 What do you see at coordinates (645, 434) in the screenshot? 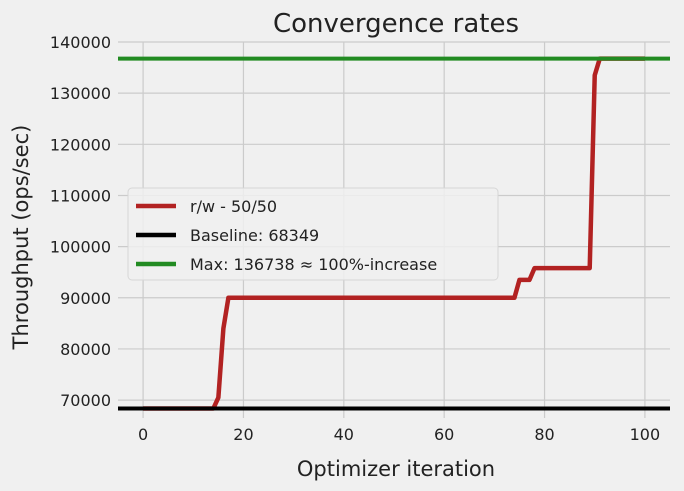
I see `x-tick-label: 100` at bounding box center [645, 434].